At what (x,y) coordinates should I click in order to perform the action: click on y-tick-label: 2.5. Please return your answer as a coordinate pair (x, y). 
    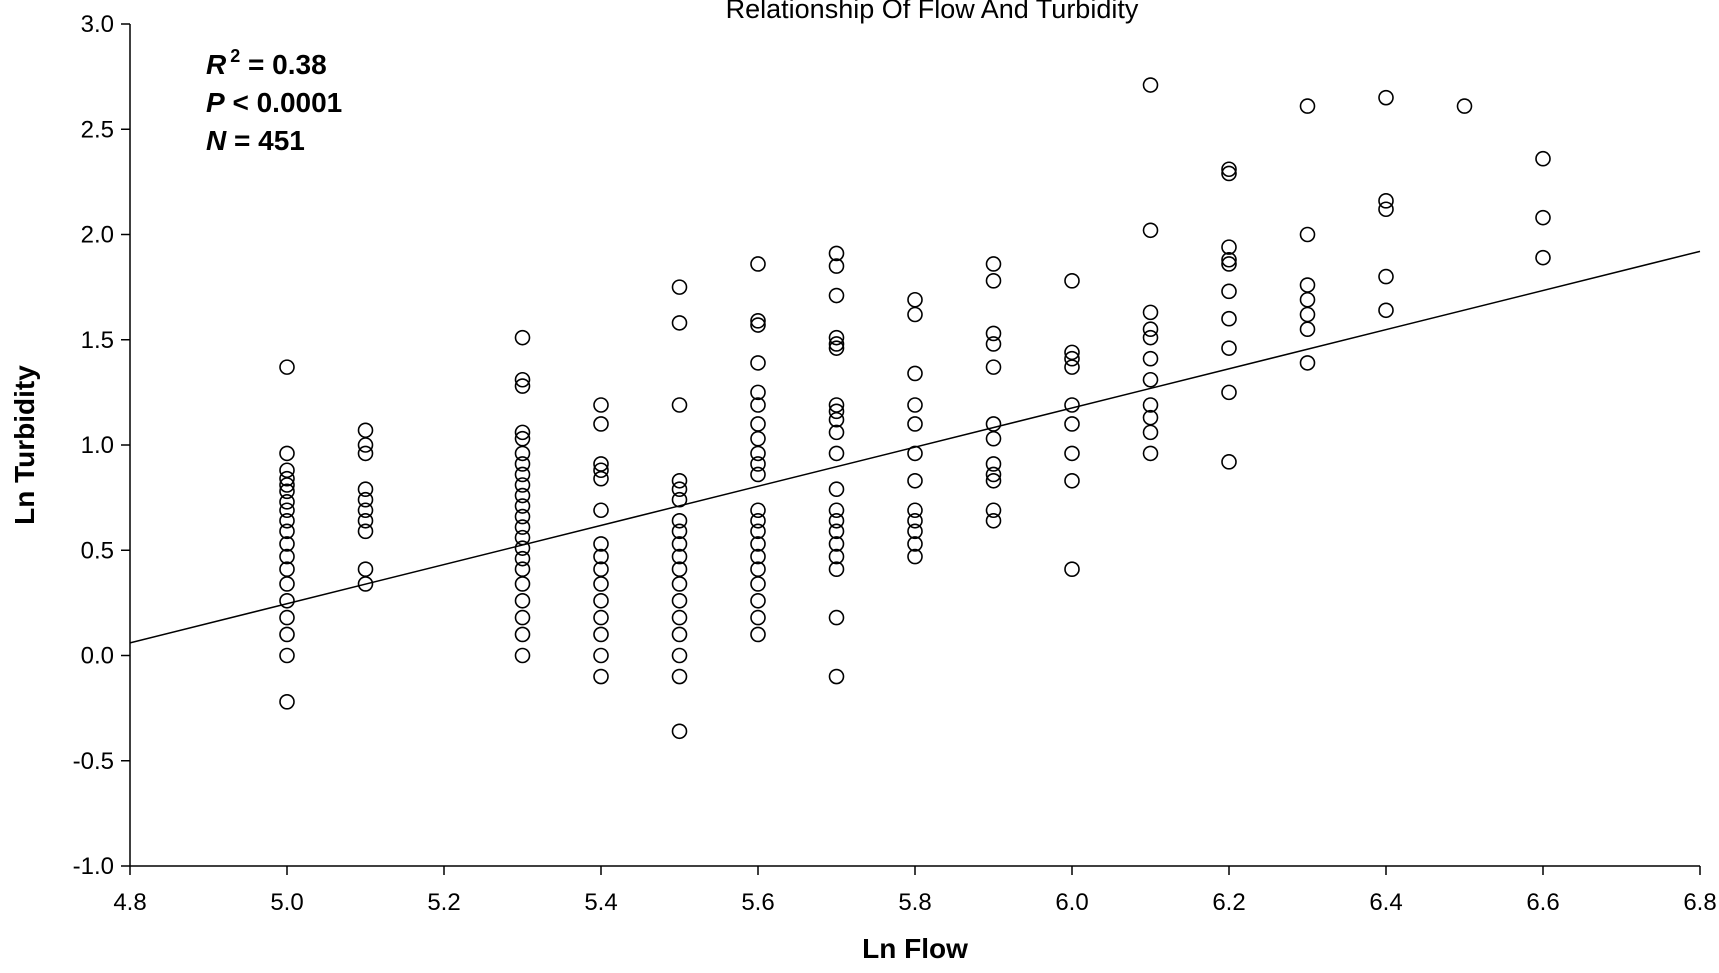
    Looking at the image, I should click on (97, 129).